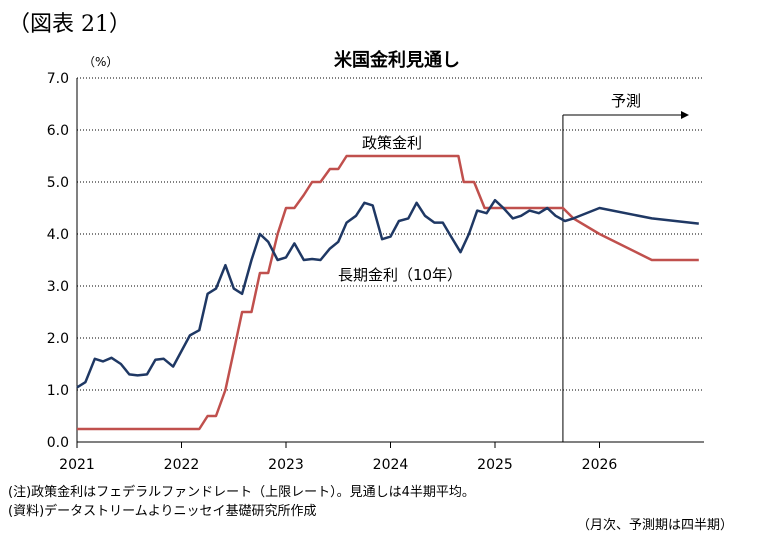 The height and width of the screenshot is (548, 759). What do you see at coordinates (100, 62) in the screenshot?
I see `y-axis-unit-label: （%）` at bounding box center [100, 62].